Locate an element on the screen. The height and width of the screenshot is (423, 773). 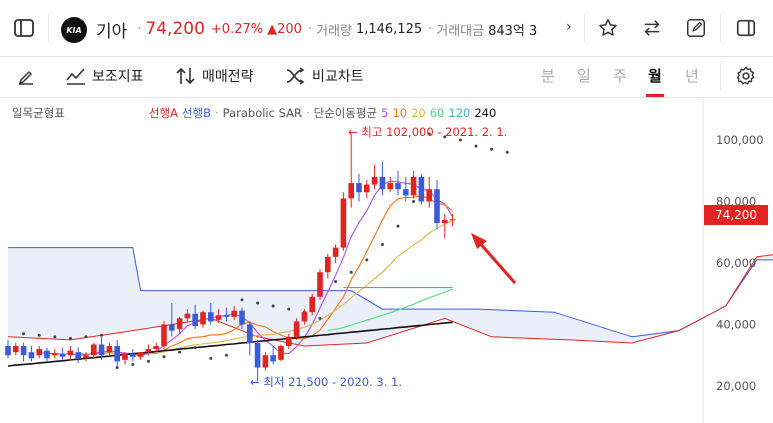
sidebar-toggle-icon is located at coordinates (24, 28).